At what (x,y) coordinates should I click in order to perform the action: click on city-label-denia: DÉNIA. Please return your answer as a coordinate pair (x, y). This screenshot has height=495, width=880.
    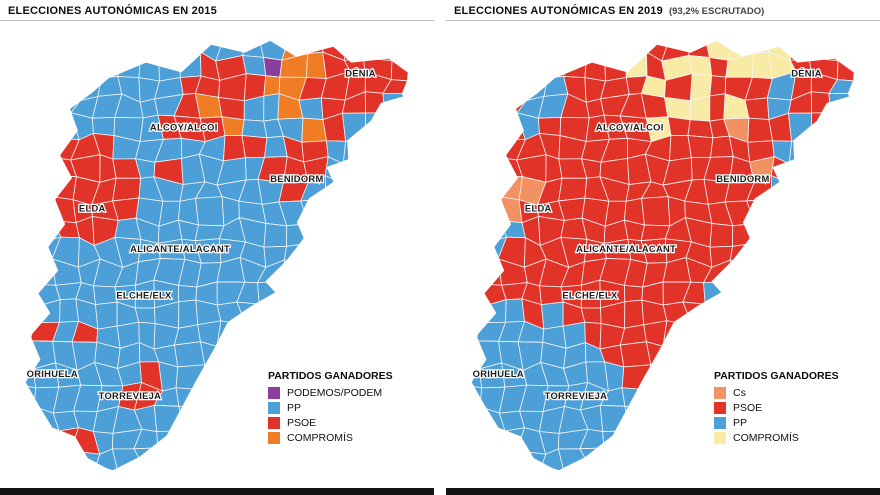
    Looking at the image, I should click on (360, 72).